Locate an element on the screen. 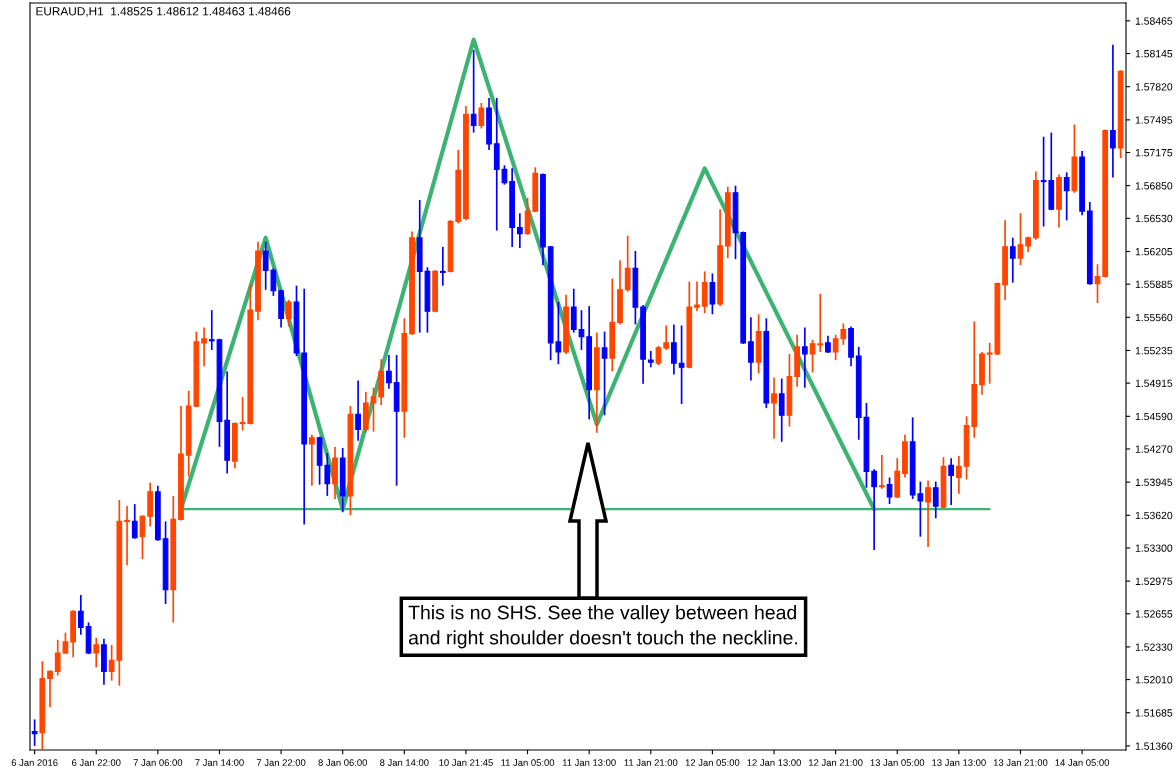 The height and width of the screenshot is (768, 1176). y-tick-label: 1.54270 is located at coordinates (1154, 449).